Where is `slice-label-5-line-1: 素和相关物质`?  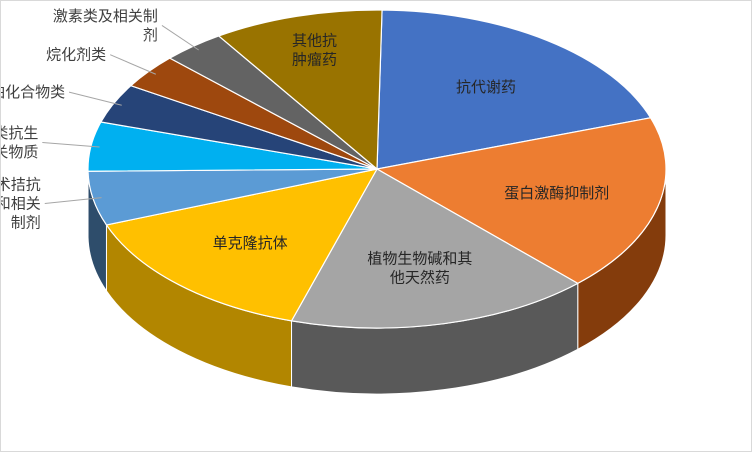 slice-label-5-line-1: 素和相关物质 is located at coordinates (19, 152).